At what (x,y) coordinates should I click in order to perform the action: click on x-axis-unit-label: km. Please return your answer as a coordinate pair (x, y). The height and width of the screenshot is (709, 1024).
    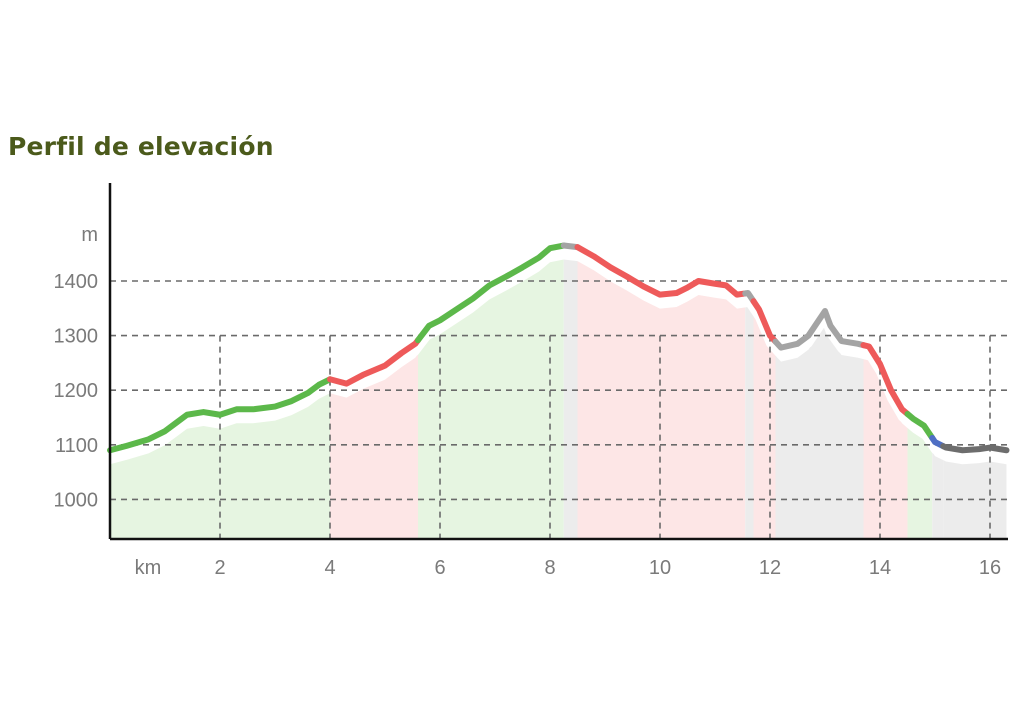
    Looking at the image, I should click on (148, 568).